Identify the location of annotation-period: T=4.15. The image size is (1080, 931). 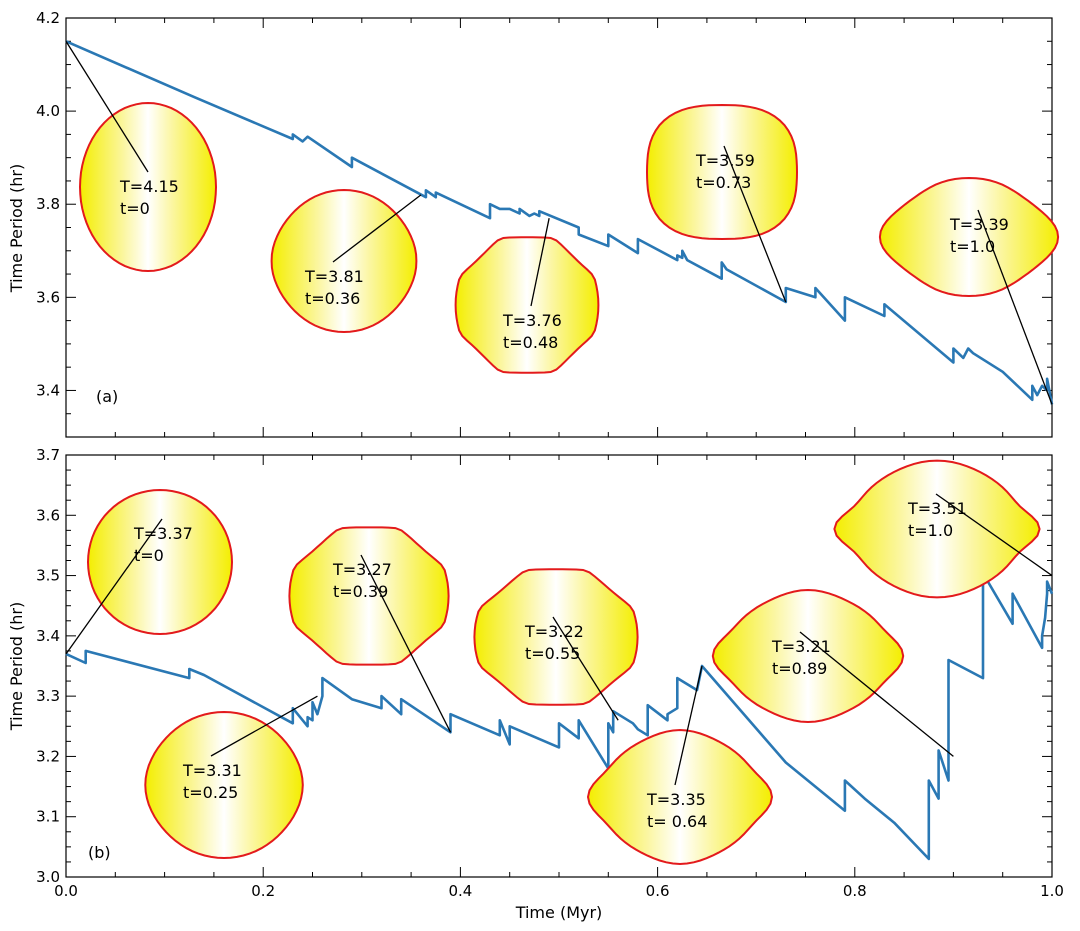
(149, 186).